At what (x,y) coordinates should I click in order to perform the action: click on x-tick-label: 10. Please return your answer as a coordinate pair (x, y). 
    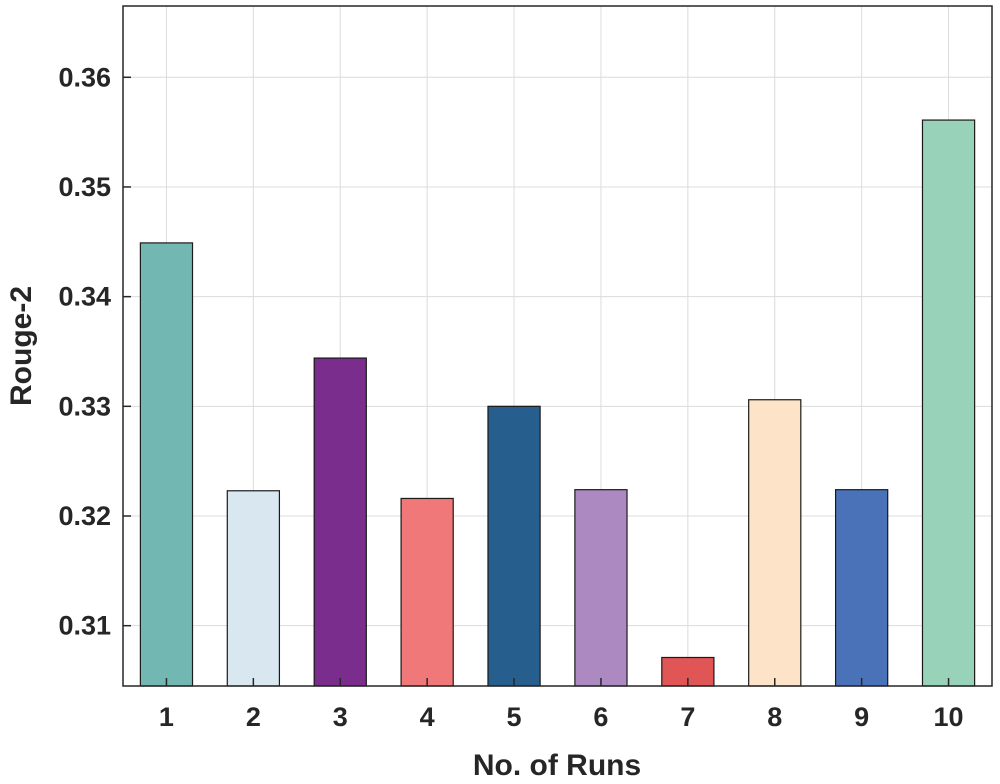
    Looking at the image, I should click on (949, 717).